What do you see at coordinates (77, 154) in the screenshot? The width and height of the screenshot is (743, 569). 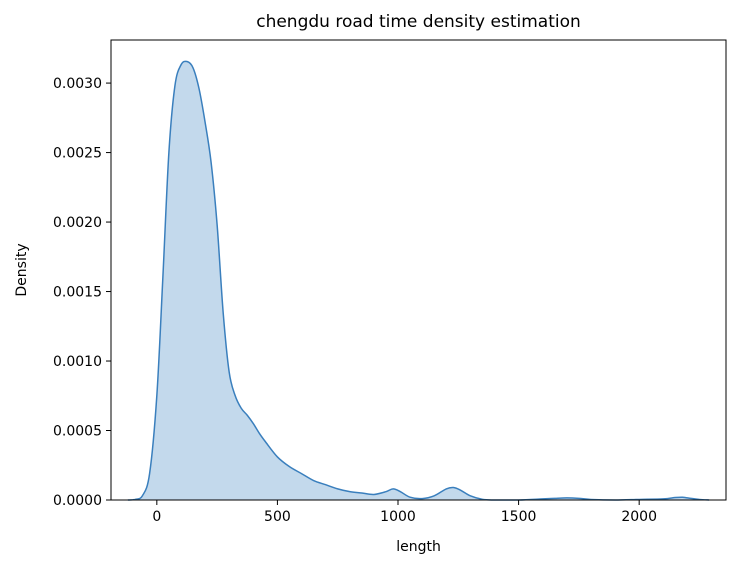 I see `y-tick-label: 0.0025` at bounding box center [77, 154].